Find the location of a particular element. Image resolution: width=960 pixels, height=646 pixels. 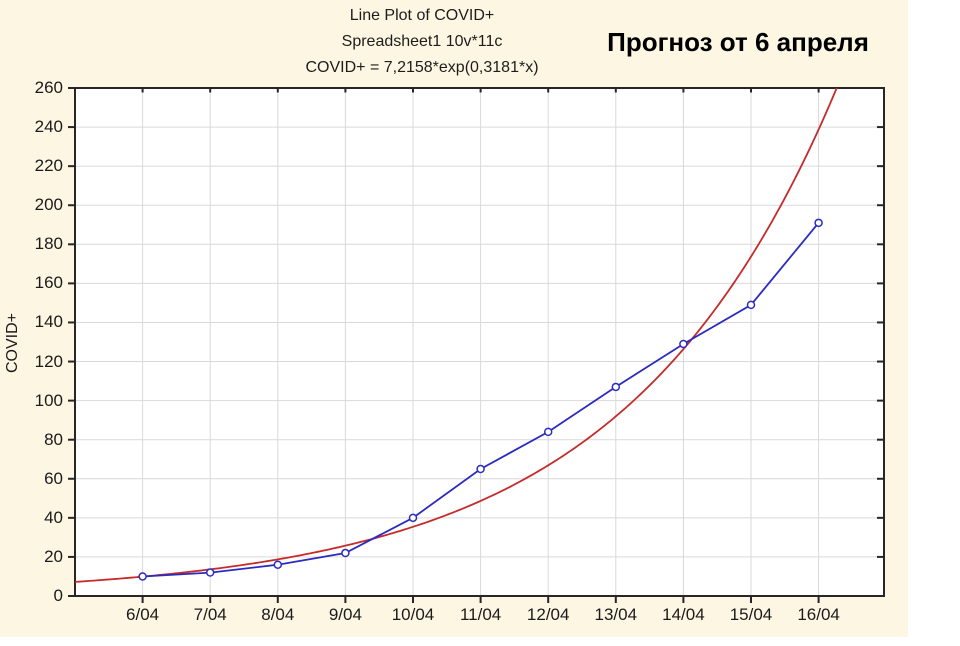

x-tick-label: 11/04 is located at coordinates (480, 614).